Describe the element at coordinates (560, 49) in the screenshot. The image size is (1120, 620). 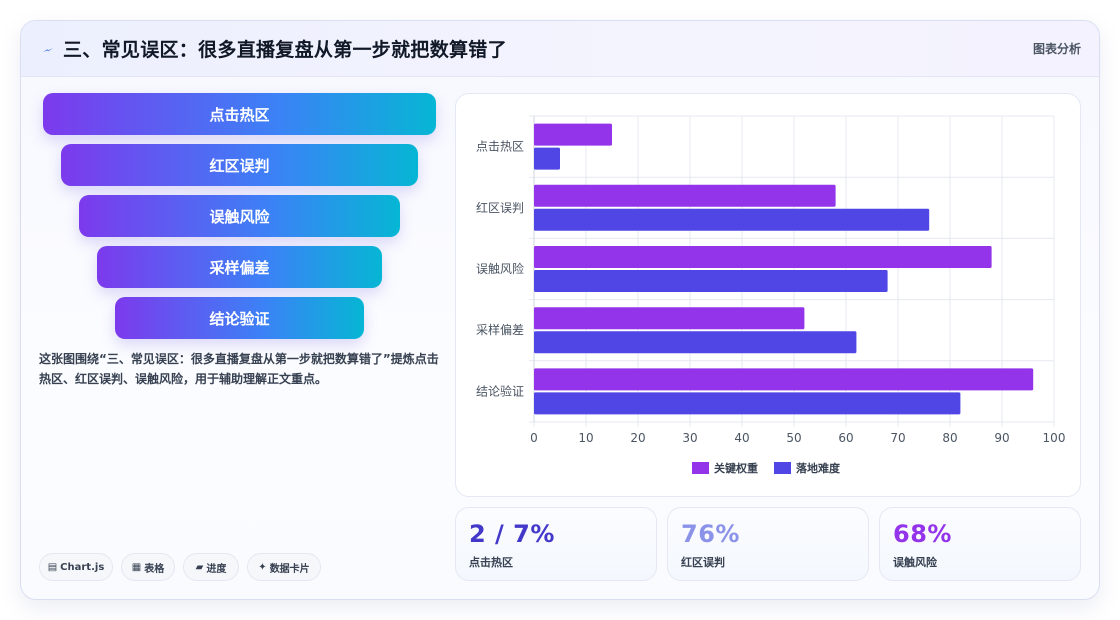
I see `header: 三、常见误区：很多直播复盘从第一步就把数算错了 图表分析` at that location.